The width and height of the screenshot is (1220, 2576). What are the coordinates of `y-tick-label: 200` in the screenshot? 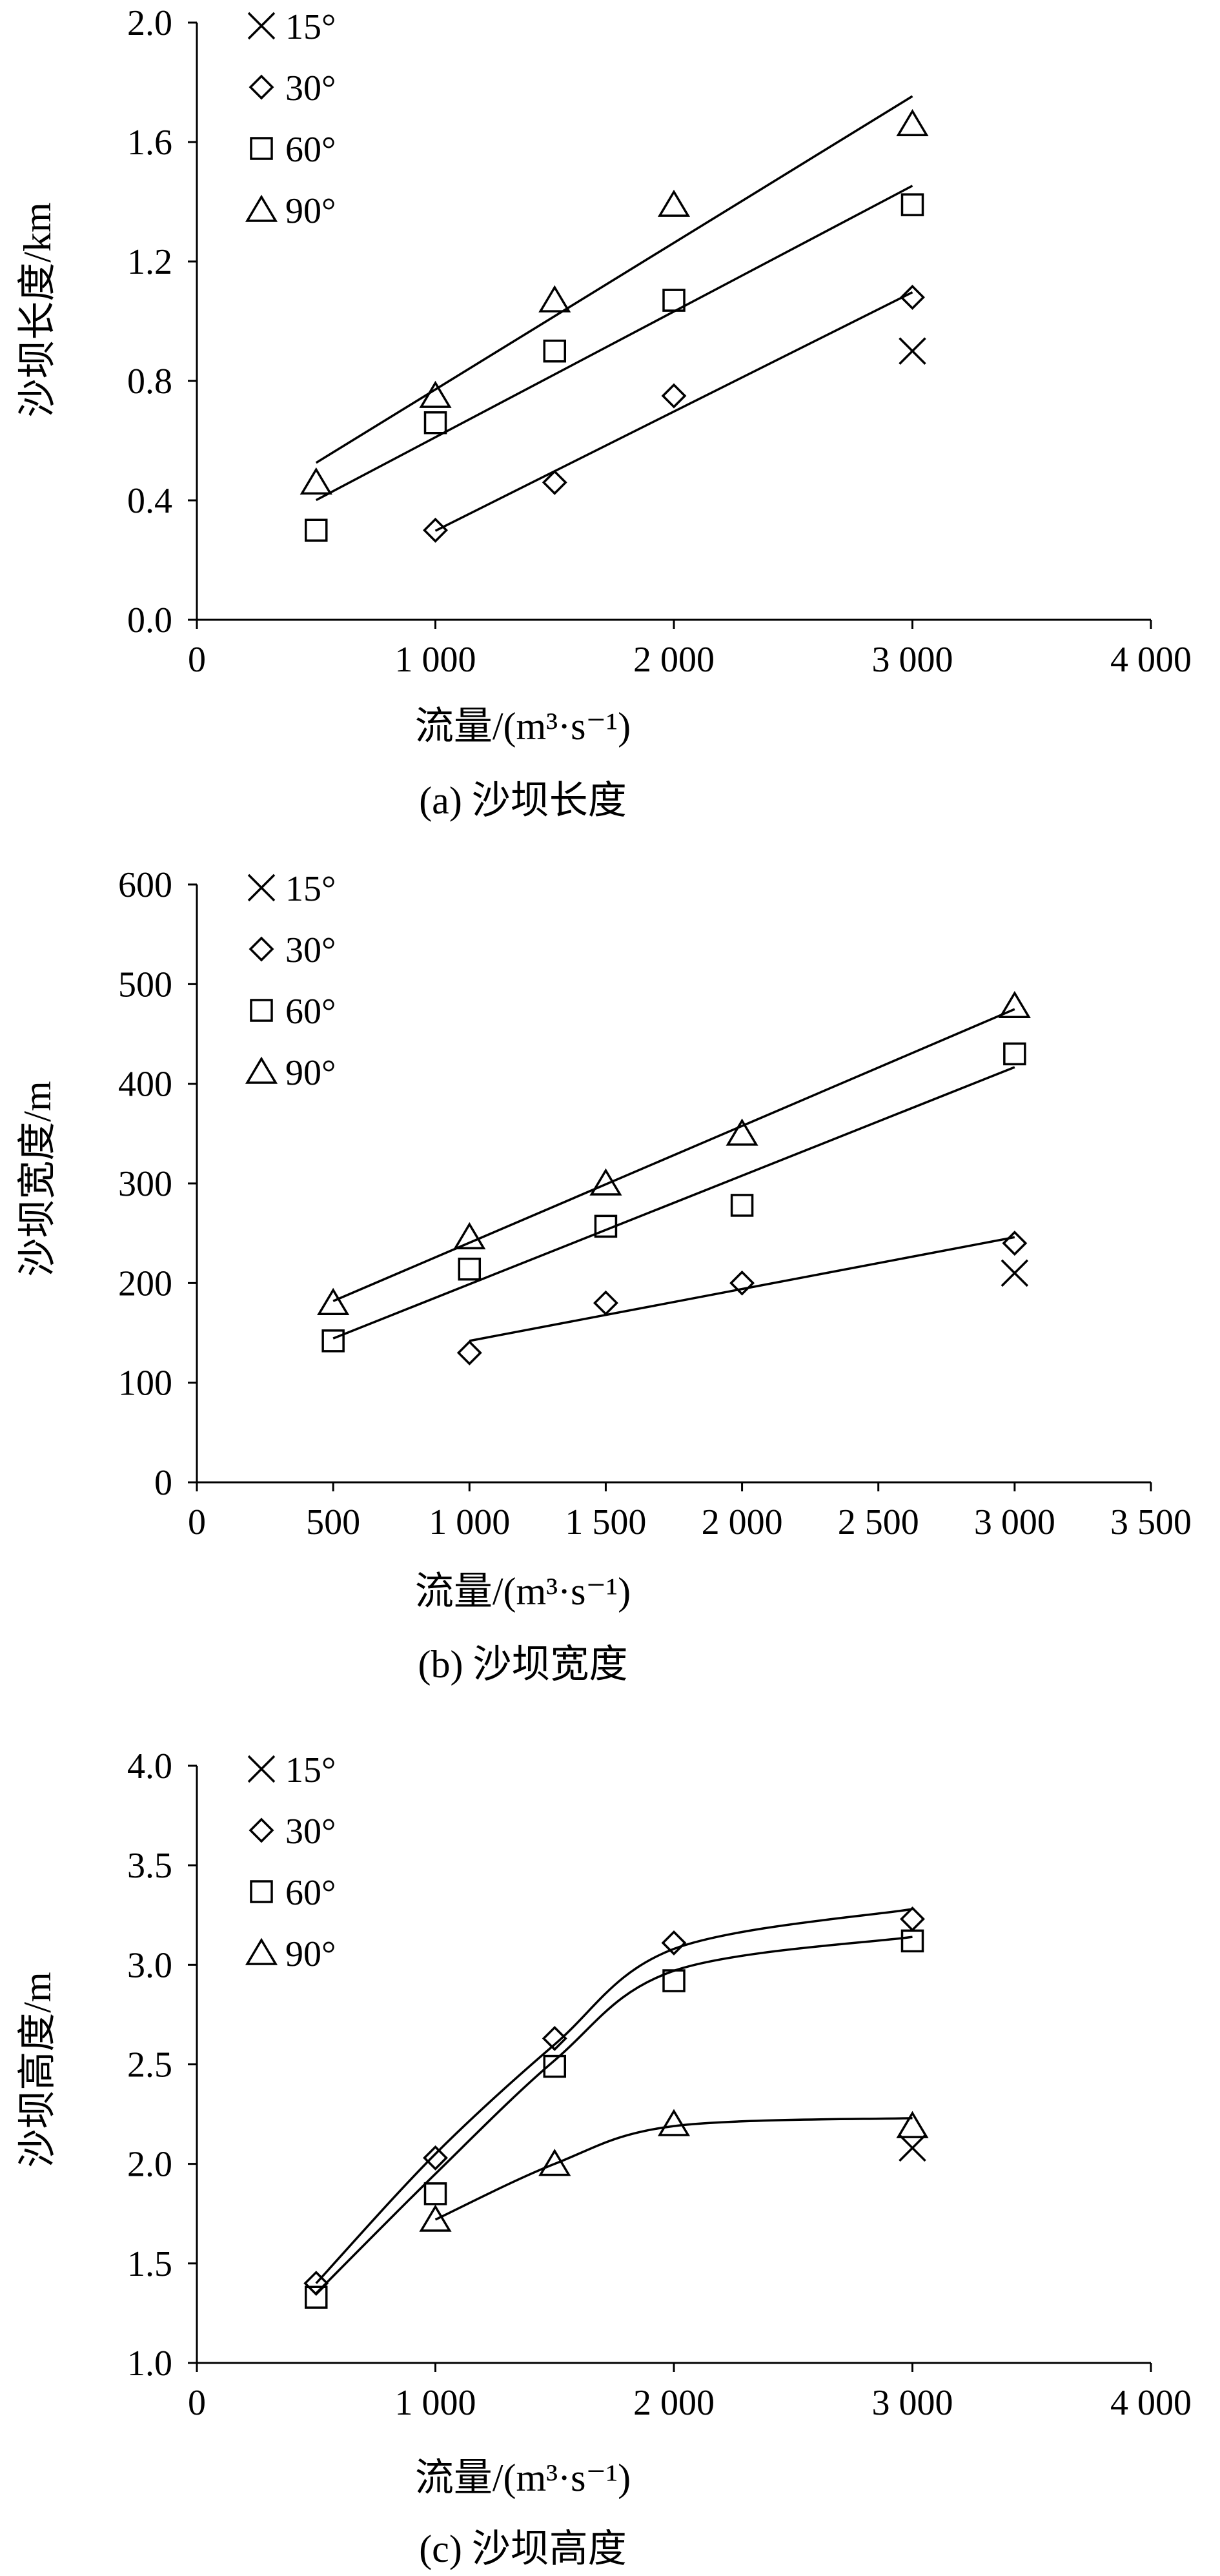 It's located at (145, 1283).